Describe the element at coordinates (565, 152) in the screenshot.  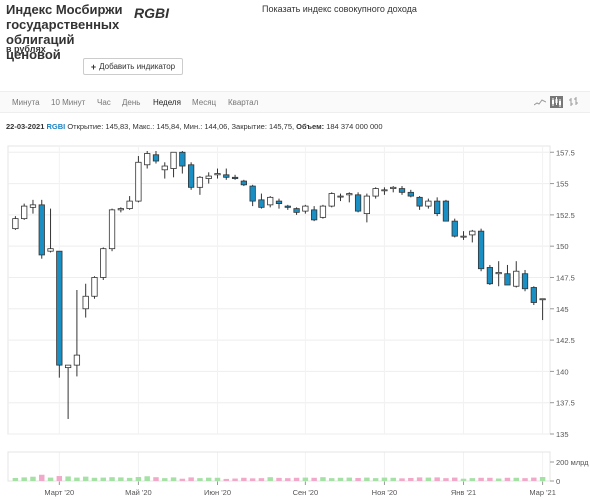
I see `y-tick-label: 157.5` at that location.